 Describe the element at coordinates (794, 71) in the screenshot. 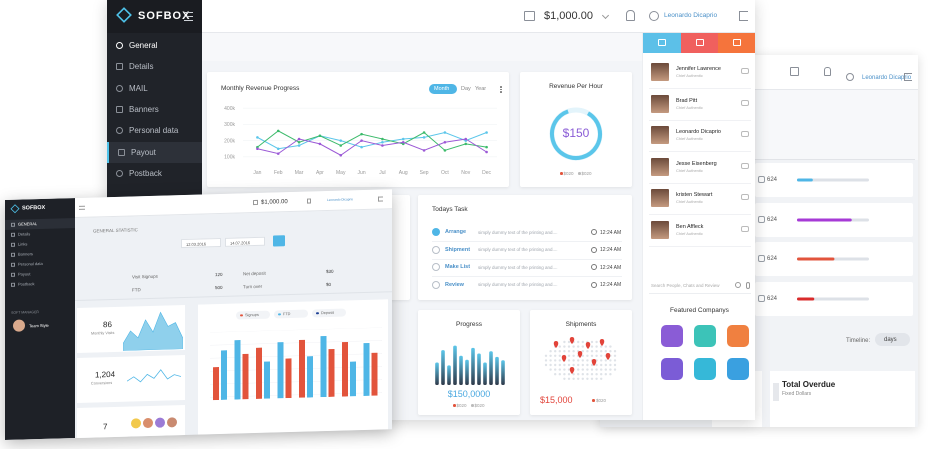

I see `wallet-icon` at that location.